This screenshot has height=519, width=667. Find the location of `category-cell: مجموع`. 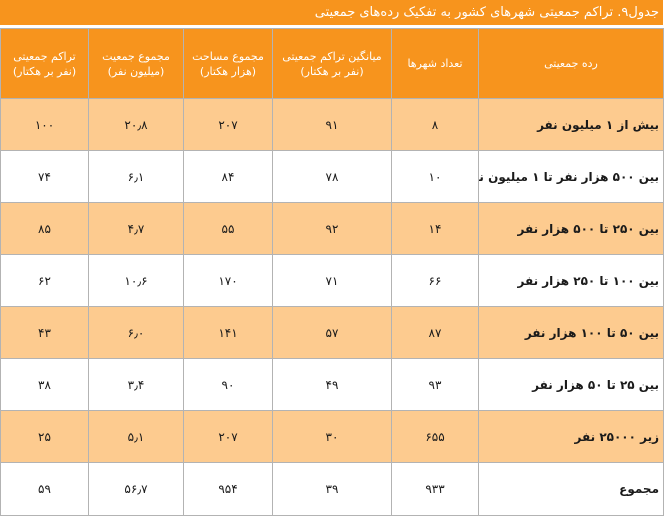

category-cell: مجموع is located at coordinates (571, 489).